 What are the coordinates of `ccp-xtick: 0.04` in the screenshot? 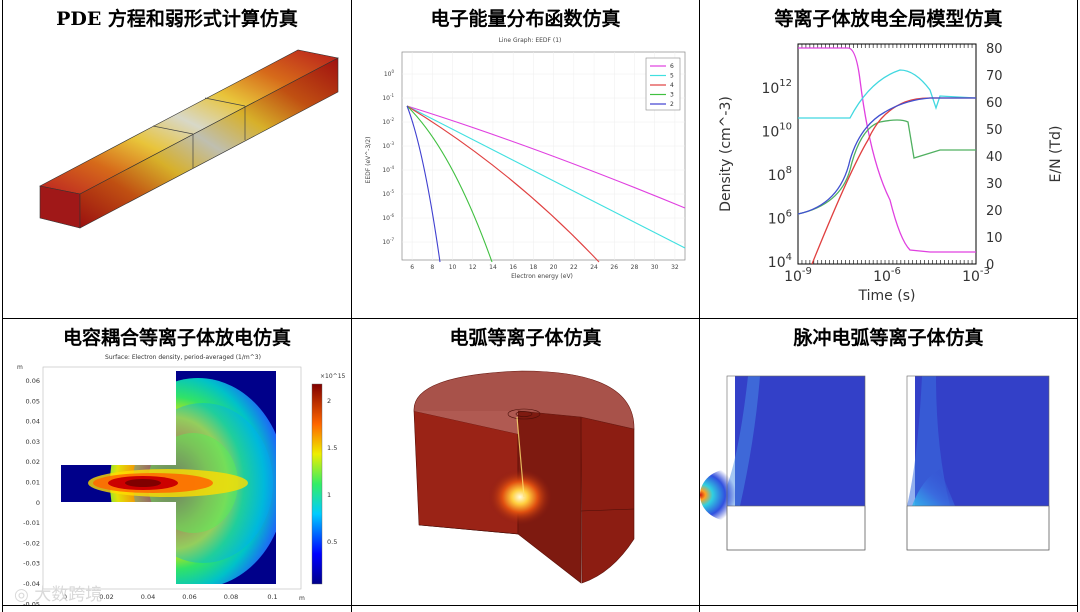 It's located at (148, 597).